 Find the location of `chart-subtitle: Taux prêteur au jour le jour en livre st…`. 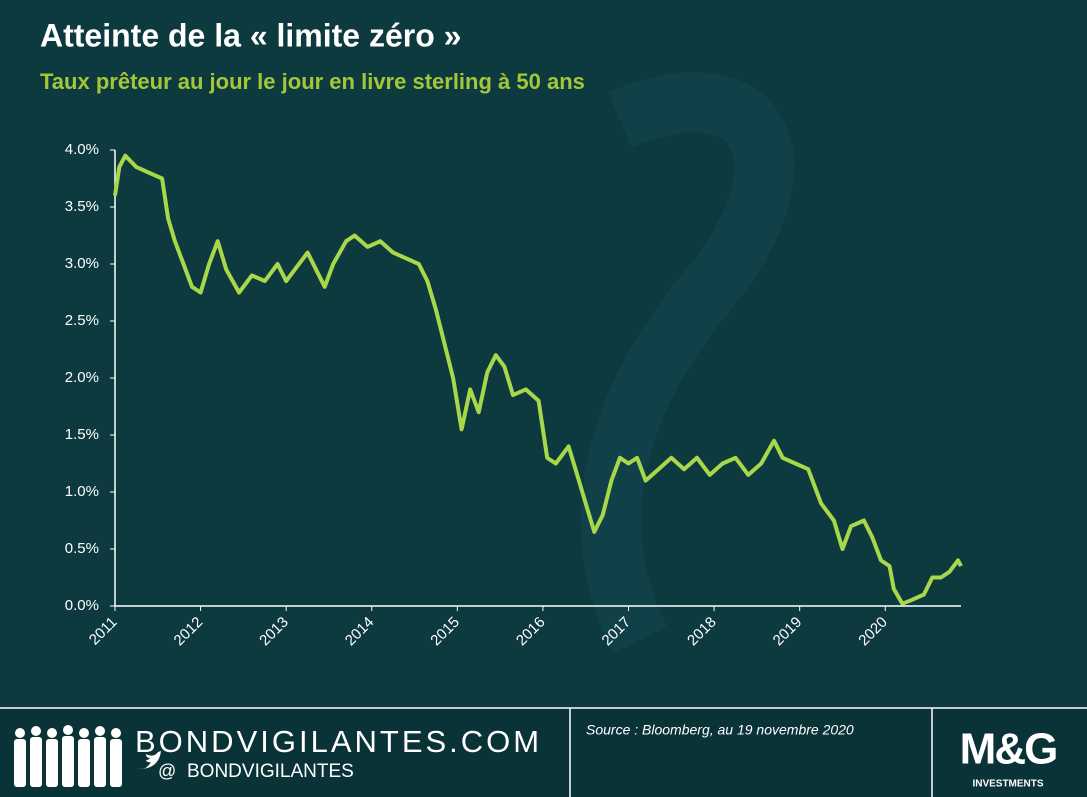

chart-subtitle: Taux prêteur au jour le jour en livre st… is located at coordinates (312, 81).